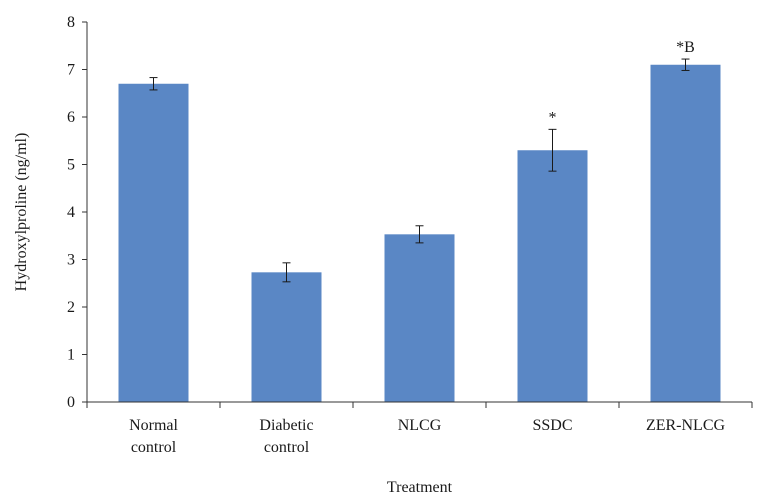 The height and width of the screenshot is (500, 772). Describe the element at coordinates (686, 425) in the screenshot. I see `x-tick-label: ZER-NLCG` at that location.